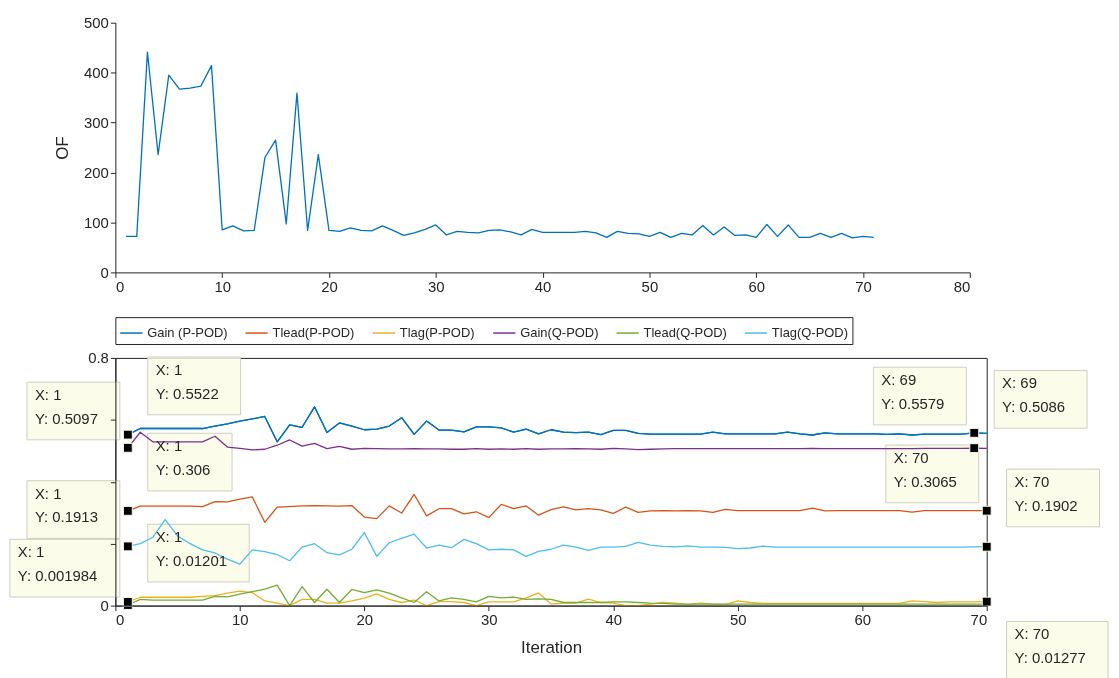 The image size is (1119, 678). Describe the element at coordinates (437, 333) in the screenshot. I see `legend-label: Tlag(P-POD)` at that location.